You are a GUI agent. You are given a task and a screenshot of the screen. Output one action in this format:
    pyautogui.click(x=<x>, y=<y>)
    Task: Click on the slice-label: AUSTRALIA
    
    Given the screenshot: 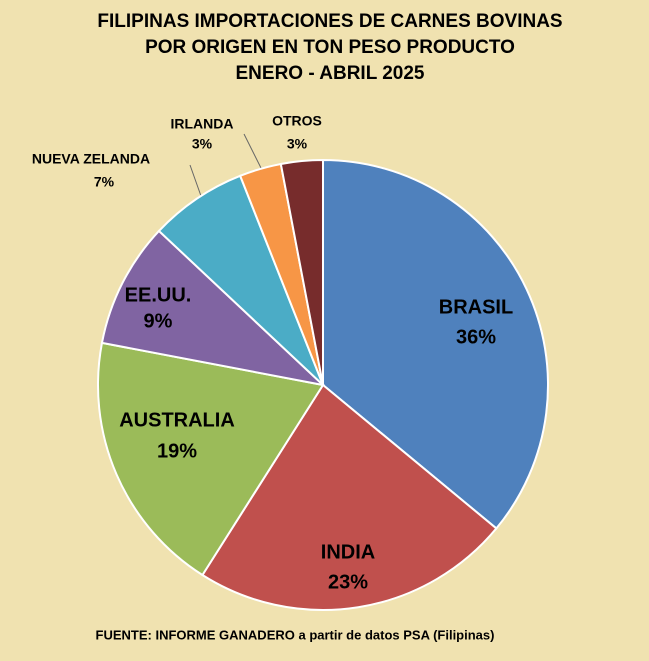 What is the action you would take?
    pyautogui.click(x=177, y=420)
    